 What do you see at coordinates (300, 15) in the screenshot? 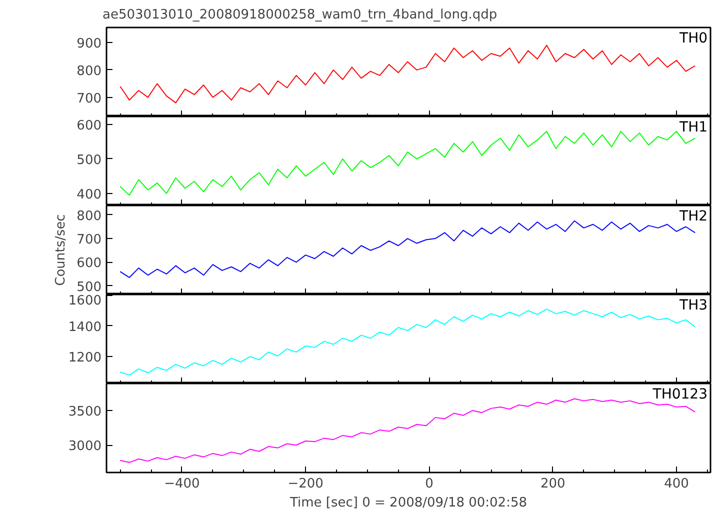
I see `chart-title: ae503013010_20080918000258_wam0_trn_4band_long.qdp` at bounding box center [300, 15].